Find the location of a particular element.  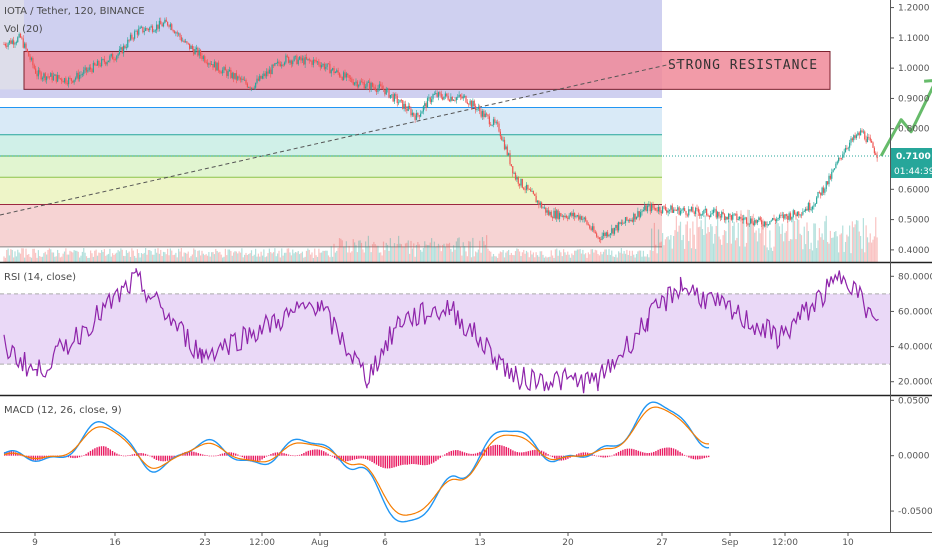

price-badge is located at coordinates (911, 163).